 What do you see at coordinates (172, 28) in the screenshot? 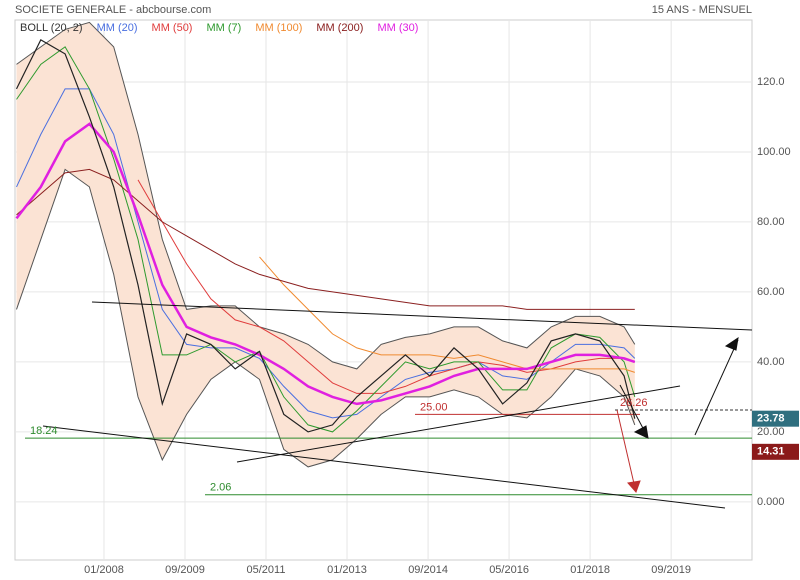
I see `legend-label: MM (50)` at bounding box center [172, 28].